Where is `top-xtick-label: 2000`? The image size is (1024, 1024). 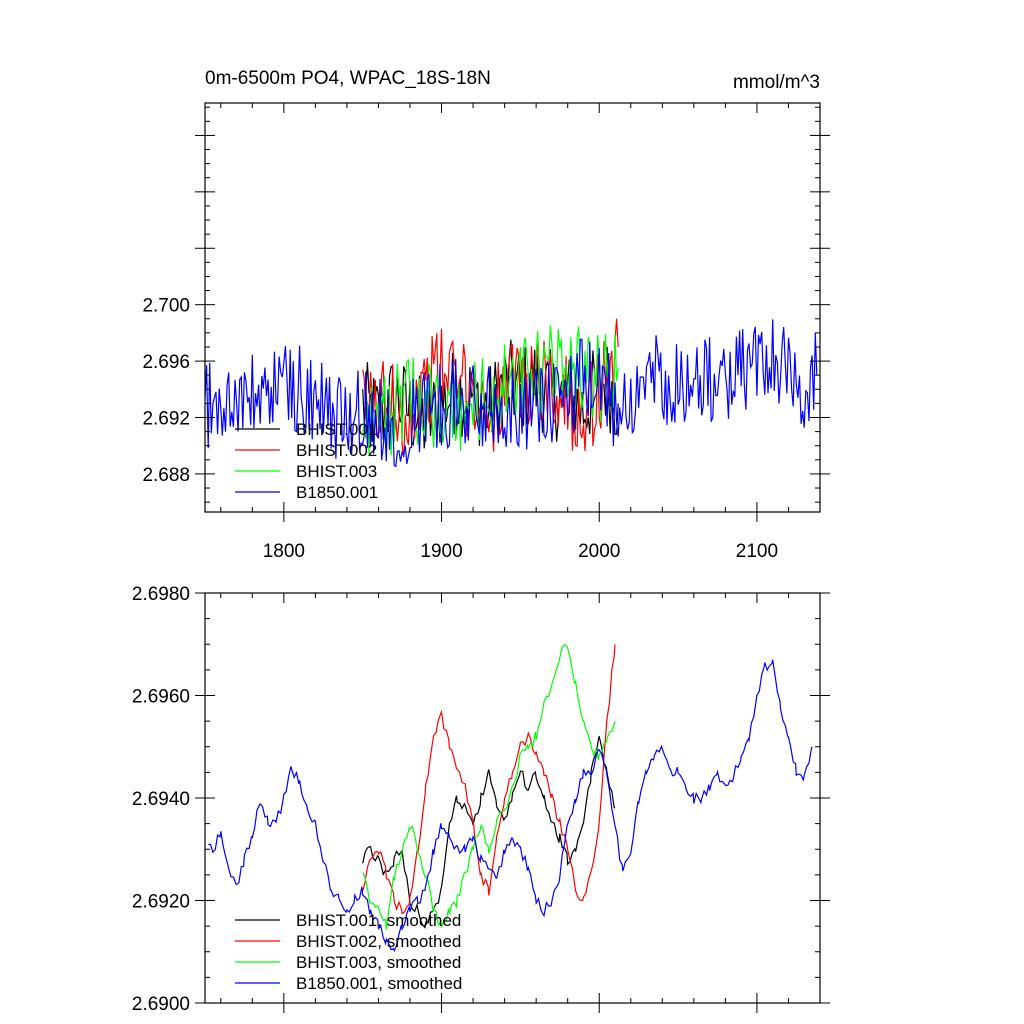 top-xtick-label: 2000 is located at coordinates (599, 551).